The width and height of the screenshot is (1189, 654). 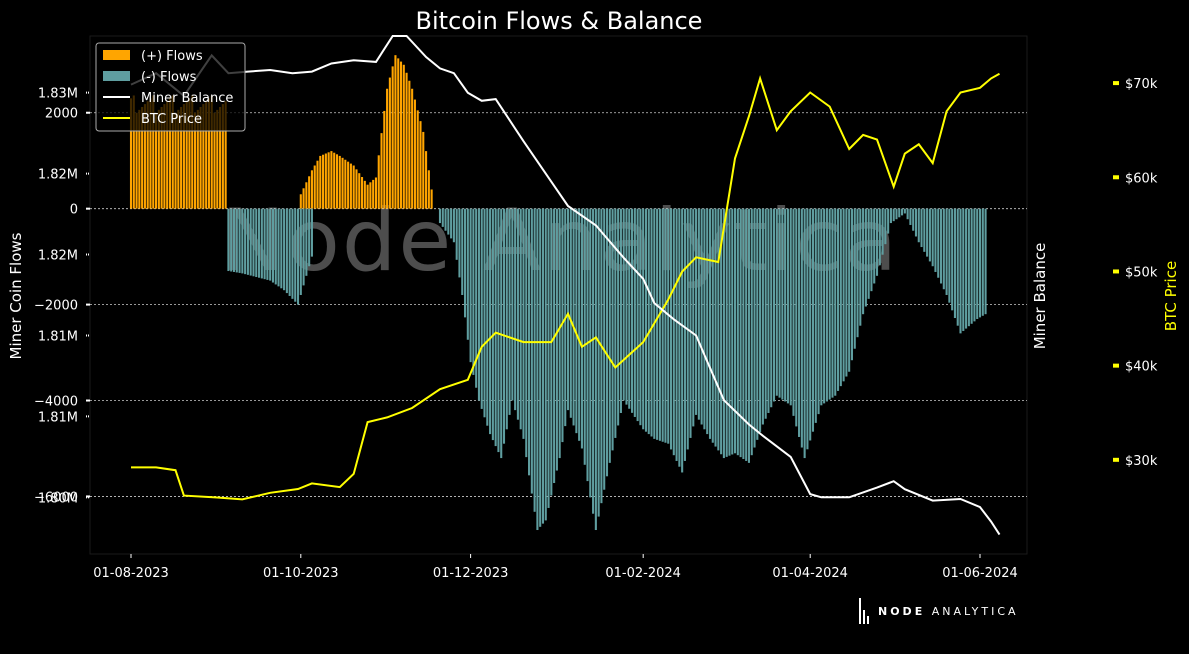 I want to click on flow-axis-ticks: 2000 0 −2000 −4000 −6000, so click(x=62, y=306).